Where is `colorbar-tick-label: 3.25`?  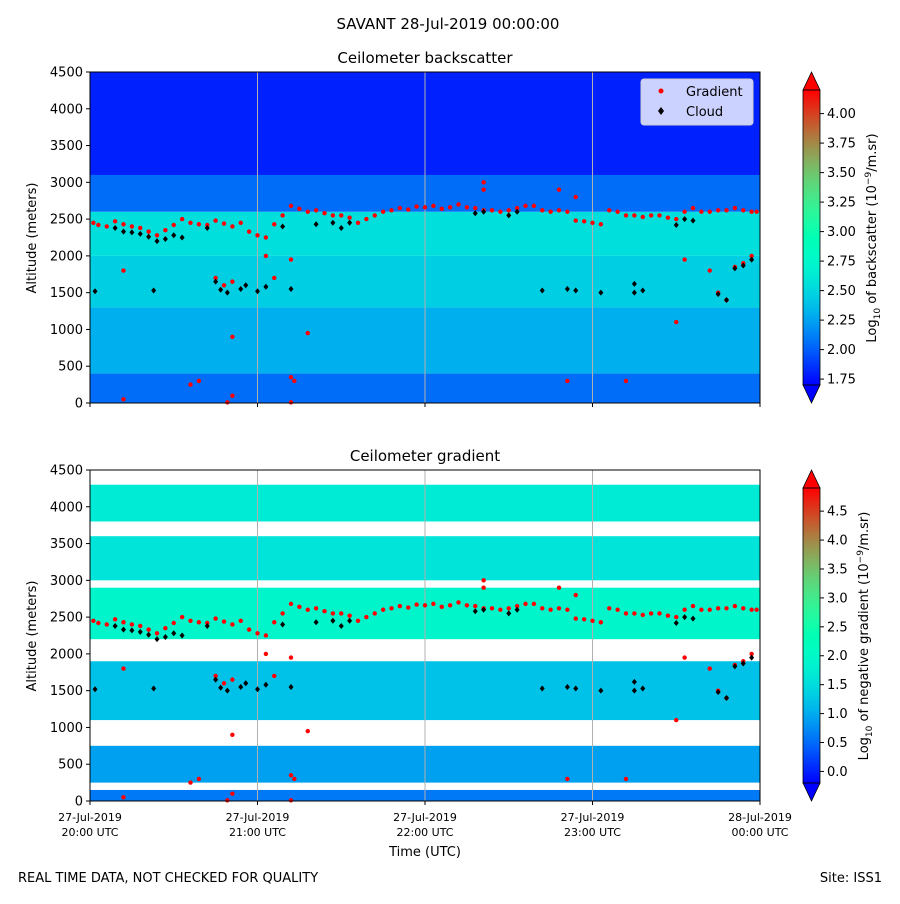
colorbar-tick-label: 3.25 is located at coordinates (841, 203).